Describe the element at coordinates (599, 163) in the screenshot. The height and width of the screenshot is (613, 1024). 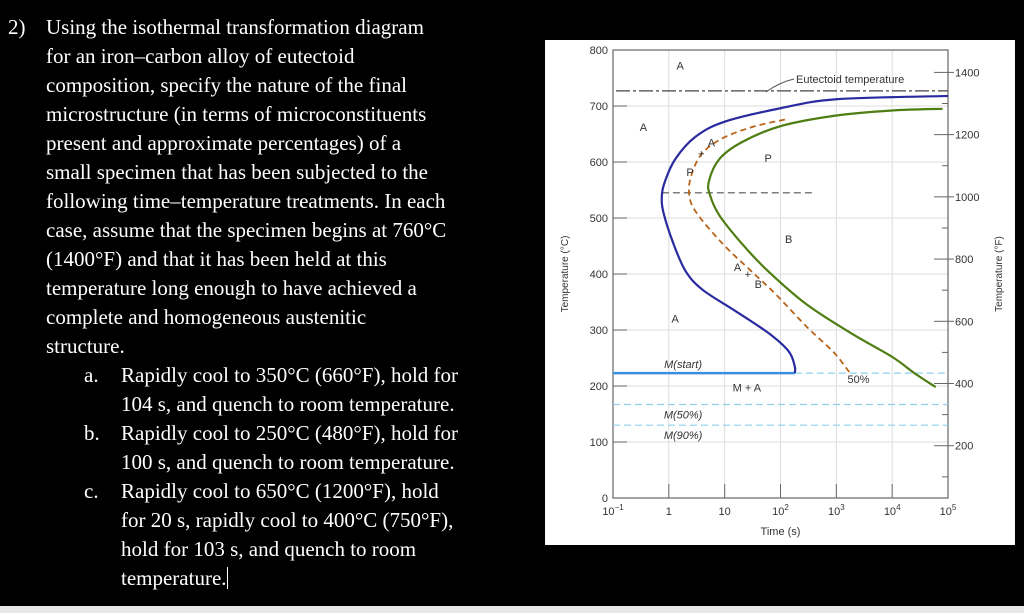
I see `y-tick-label: 600` at that location.